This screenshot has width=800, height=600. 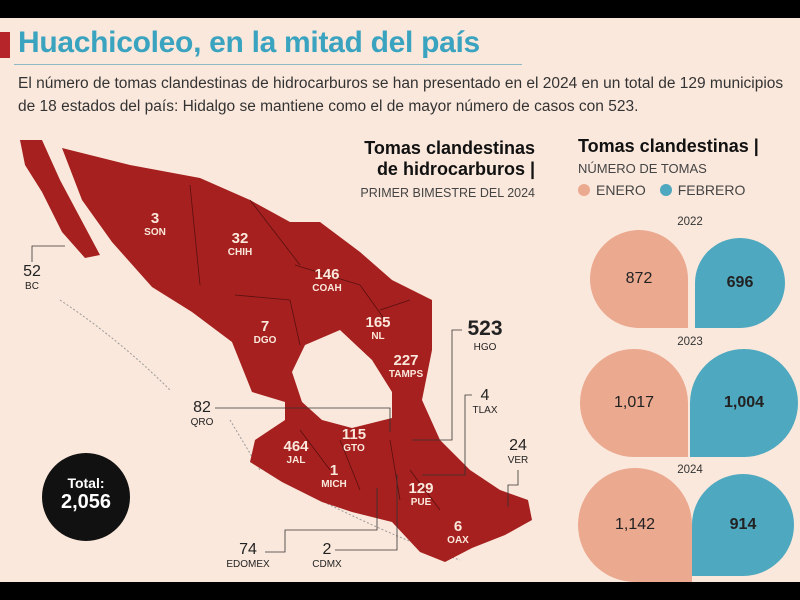 I want to click on drop-2023-febrero: 1,004, so click(x=744, y=403).